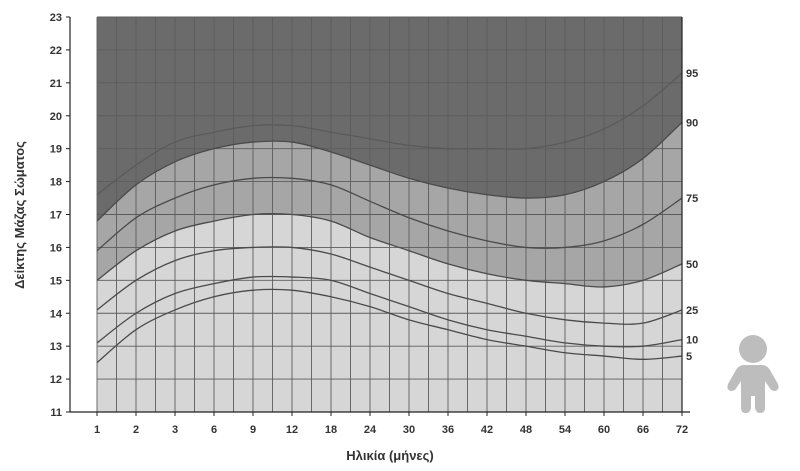 This screenshot has height=471, width=800. I want to click on percentile-label-95: 95, so click(692, 74).